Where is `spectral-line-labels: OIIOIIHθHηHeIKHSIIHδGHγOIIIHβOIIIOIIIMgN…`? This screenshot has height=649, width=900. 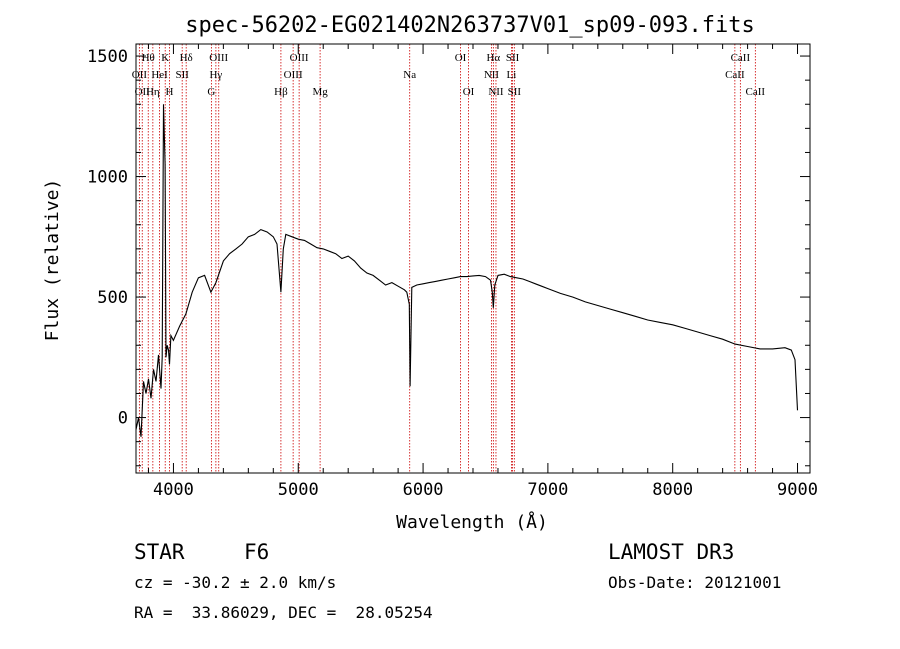
spectral-line-labels: OIIOIIHθHηHeIKHSIIHδGHγOIIIHβOIIIOIIIMgN… is located at coordinates (449, 75).